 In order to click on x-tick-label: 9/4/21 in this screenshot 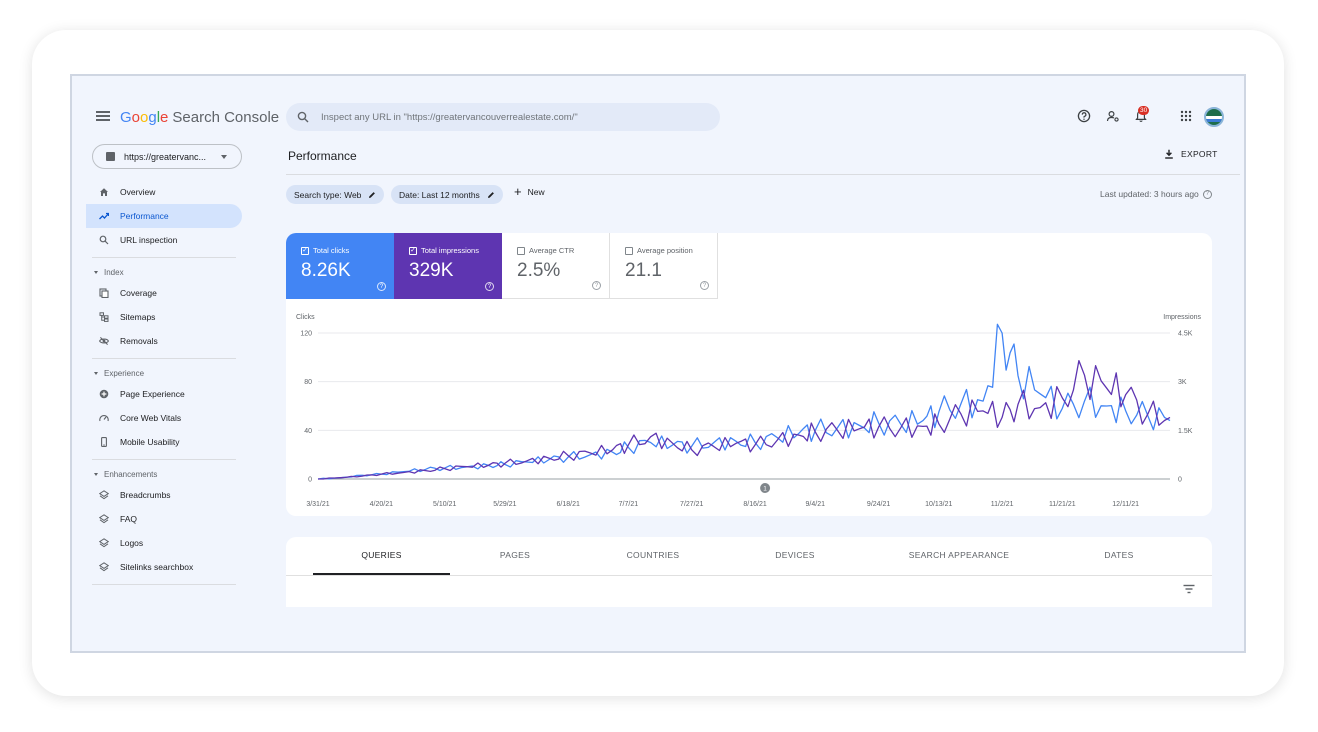, I will do `click(816, 504)`.